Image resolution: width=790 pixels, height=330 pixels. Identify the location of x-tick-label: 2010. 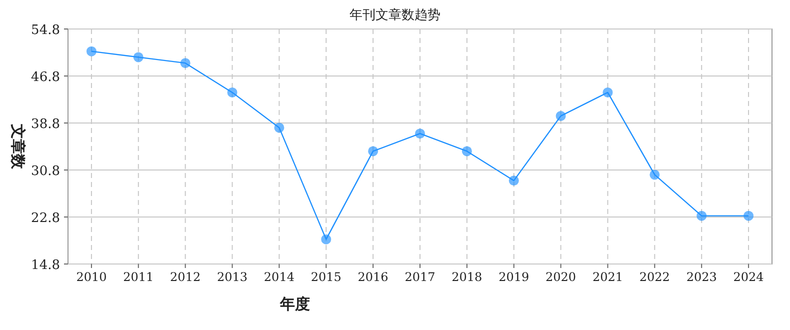
(91, 277).